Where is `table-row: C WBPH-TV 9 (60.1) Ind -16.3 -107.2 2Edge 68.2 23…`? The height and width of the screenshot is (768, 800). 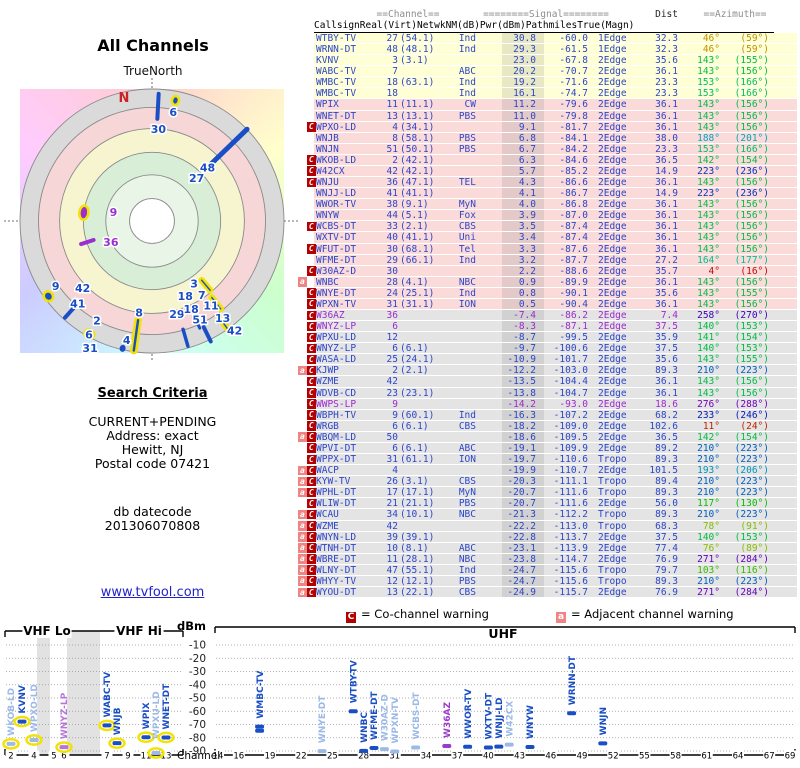
table-row: C WBPH-TV 9 (60.1) Ind -16.3 -107.2 2Edge 68.2 23… is located at coordinates (552, 415).